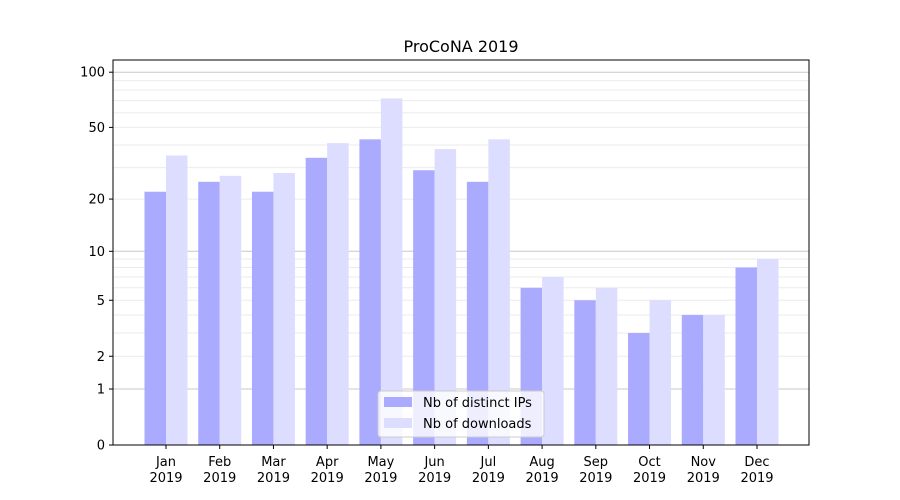 The image size is (900, 500). I want to click on y-tick-label: 5, so click(101, 301).